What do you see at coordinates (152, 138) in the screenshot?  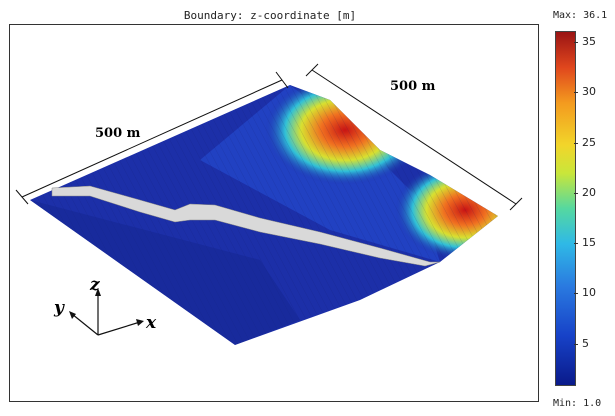 I see `dimension-line-left` at bounding box center [152, 138].